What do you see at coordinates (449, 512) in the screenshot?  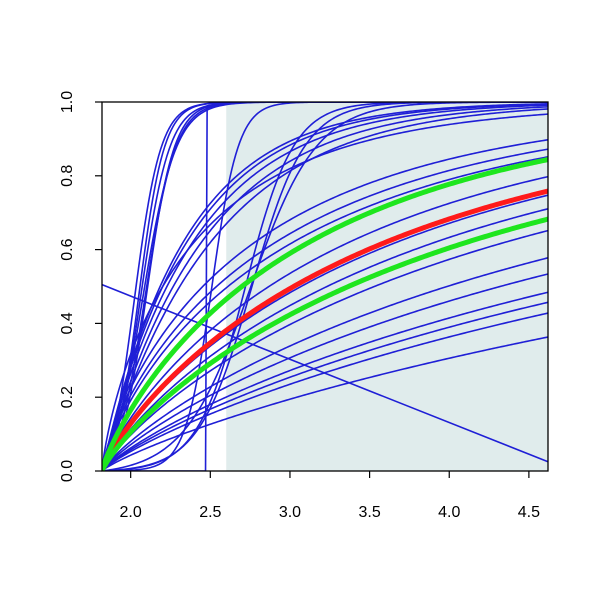 I see `x-tick-label: 4.0` at bounding box center [449, 512].